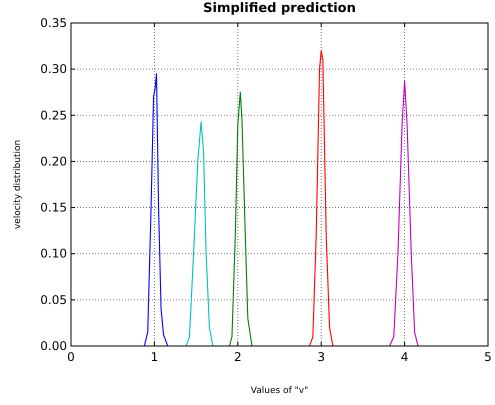  Describe the element at coordinates (53, 69) in the screenshot. I see `y-tick-label: 0.30` at that location.